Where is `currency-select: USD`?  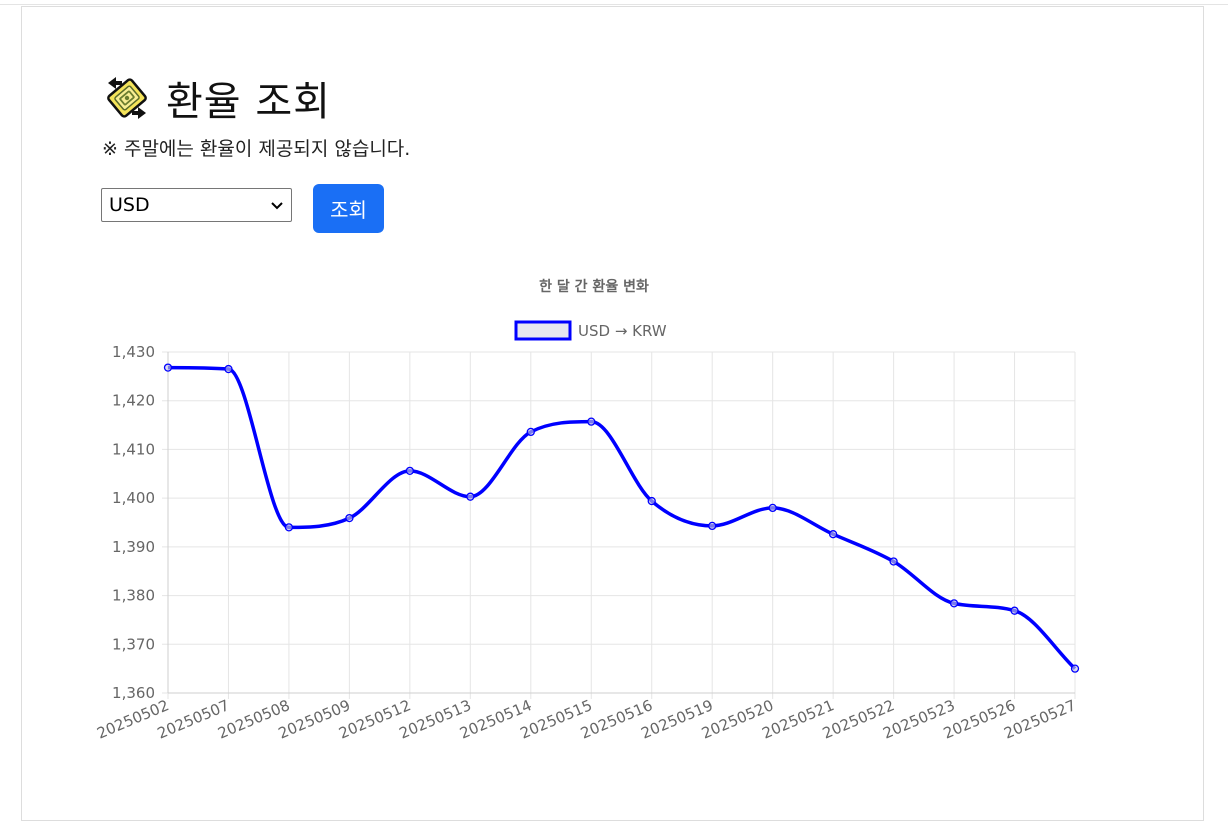
currency-select: USD is located at coordinates (196, 205).